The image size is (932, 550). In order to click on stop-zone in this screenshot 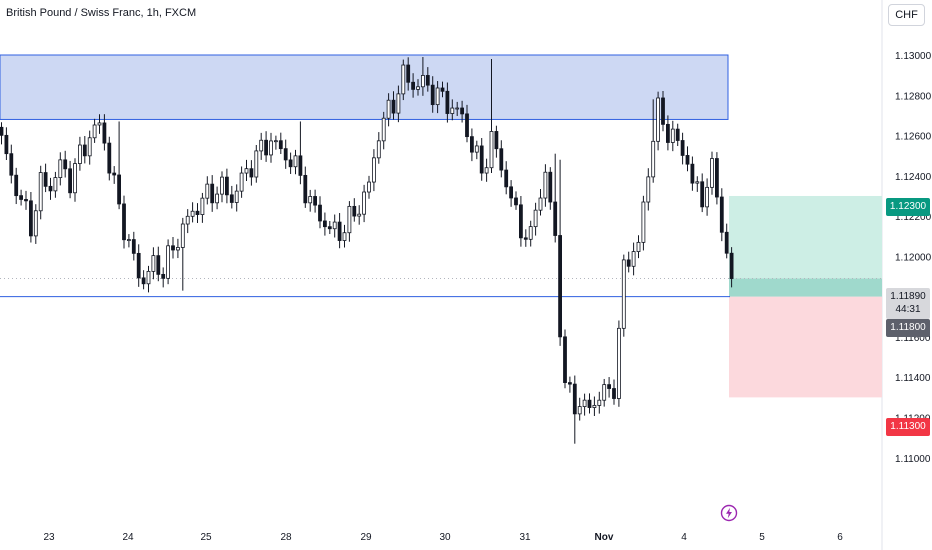, I will do `click(805, 347)`.